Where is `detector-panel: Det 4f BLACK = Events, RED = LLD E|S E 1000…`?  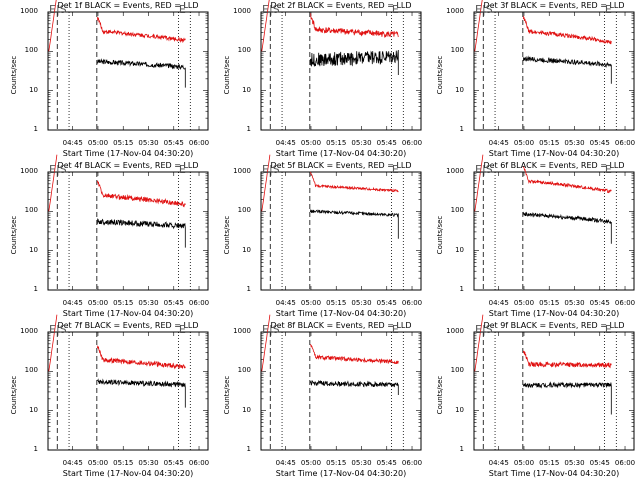
detector-panel: Det 4f BLACK = Events, RED = LLD E|S E 1000… is located at coordinates (106, 237).